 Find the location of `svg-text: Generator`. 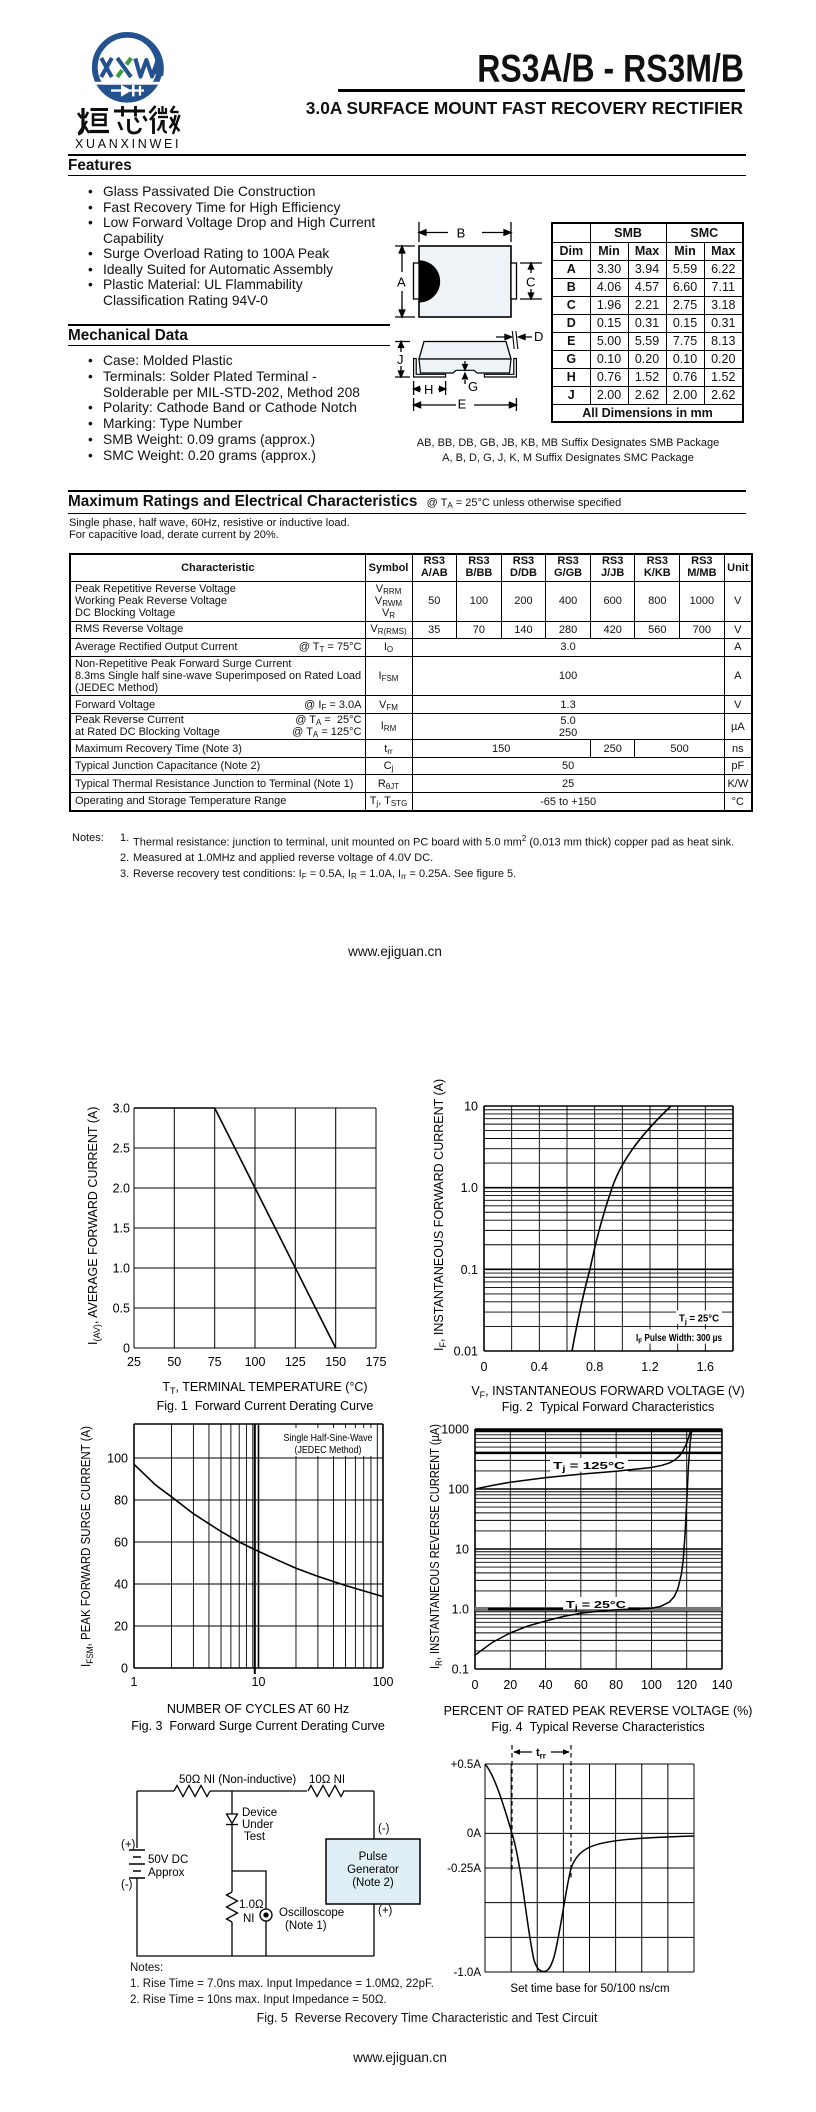

svg-text: Generator is located at coordinates (373, 1870).